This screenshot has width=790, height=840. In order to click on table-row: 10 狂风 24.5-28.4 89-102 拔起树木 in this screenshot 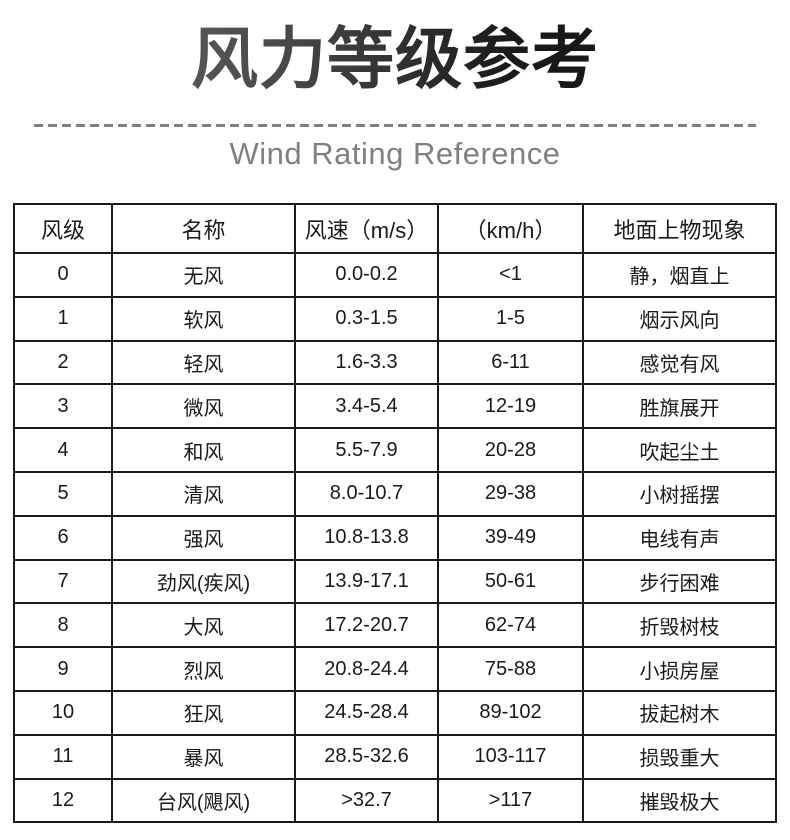, I will do `click(395, 713)`.